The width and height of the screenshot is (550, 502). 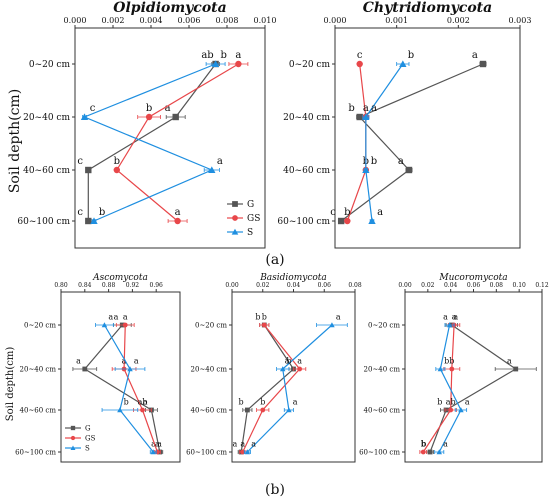 I want to click on x-tick-label: 0.84, so click(x=85, y=285).